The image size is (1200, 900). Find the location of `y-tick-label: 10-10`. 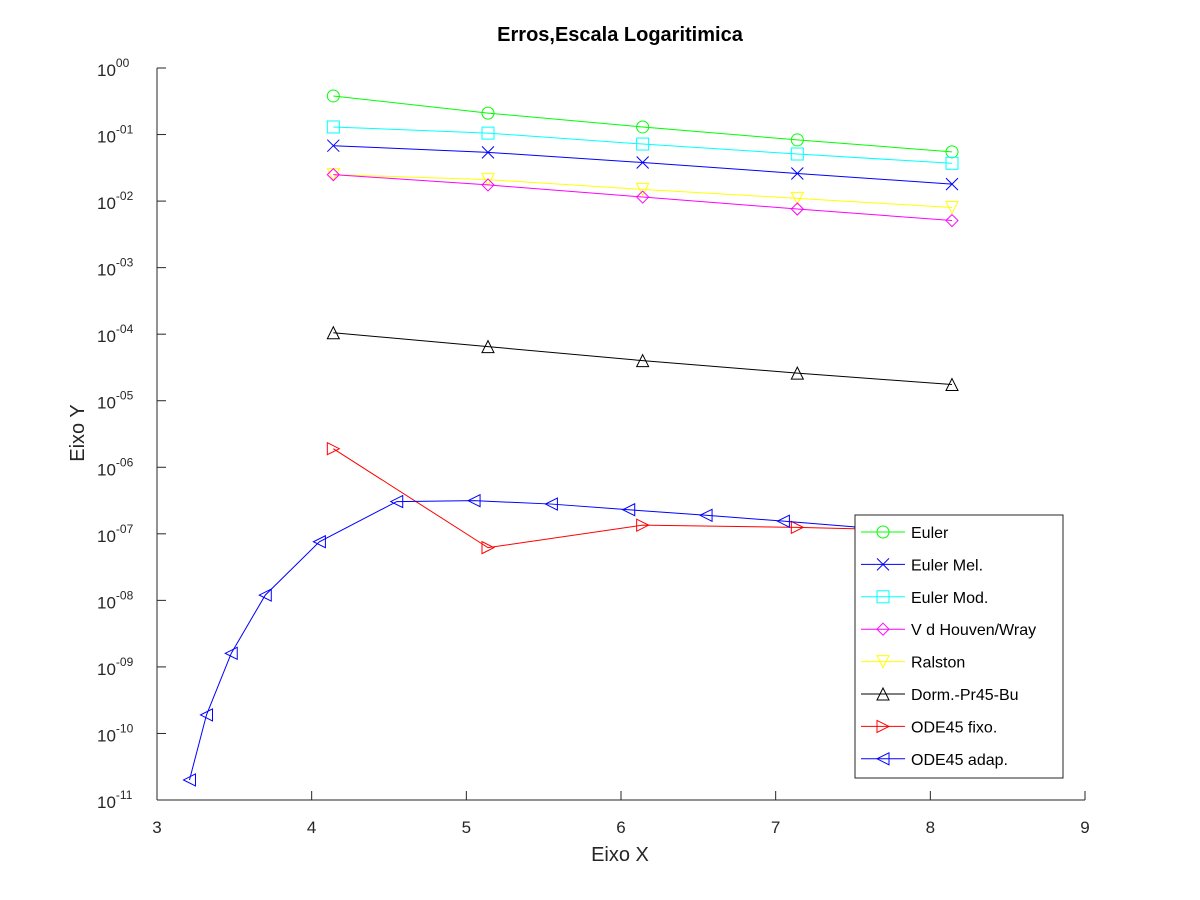

y-tick-label: 10-10 is located at coordinates (115, 733).